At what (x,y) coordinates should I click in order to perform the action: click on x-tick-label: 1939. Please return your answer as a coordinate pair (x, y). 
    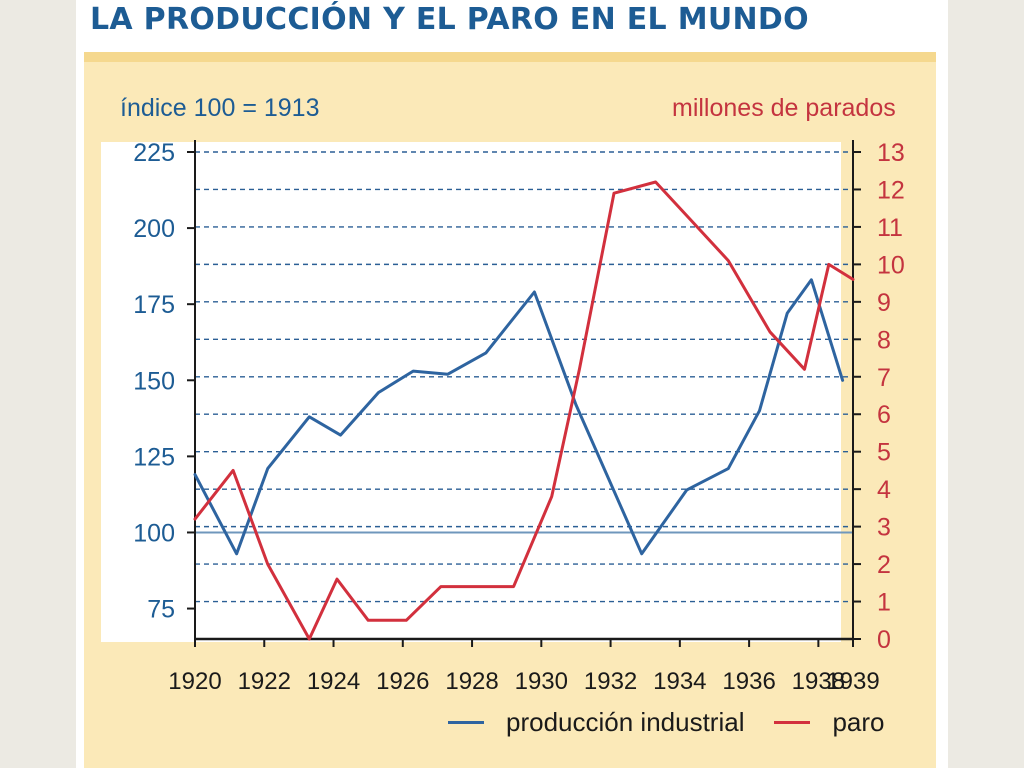
    Looking at the image, I should click on (852, 681).